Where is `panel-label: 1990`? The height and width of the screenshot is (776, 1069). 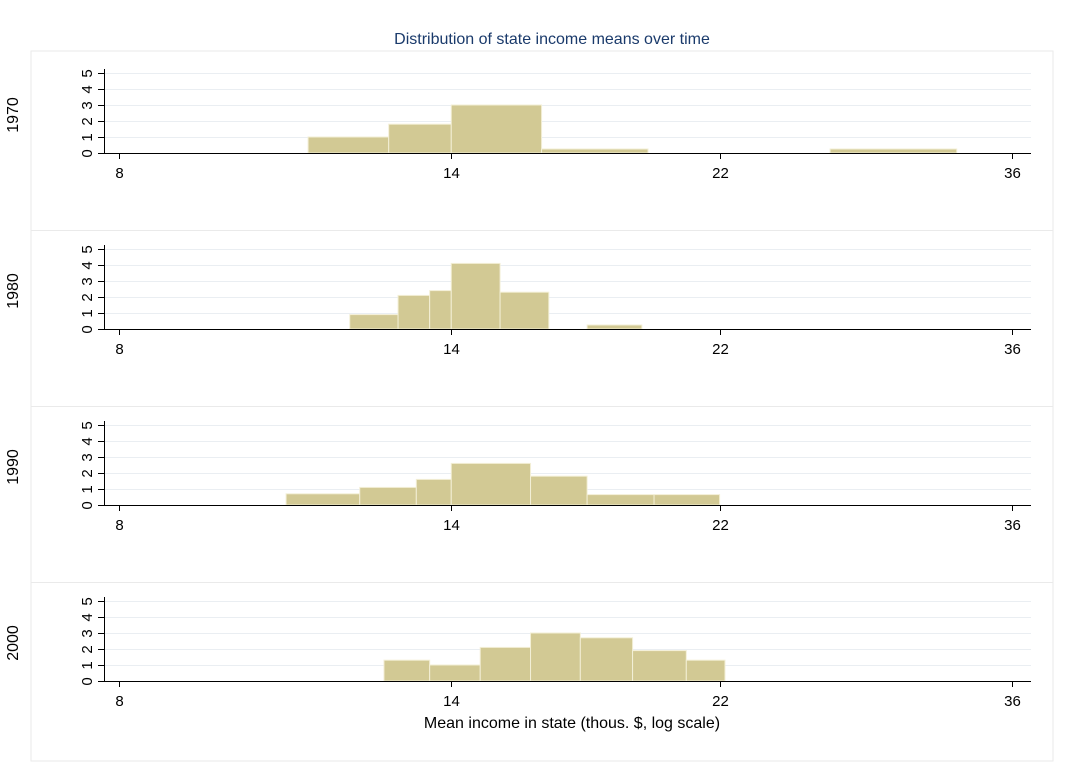 panel-label: 1990 is located at coordinates (13, 467).